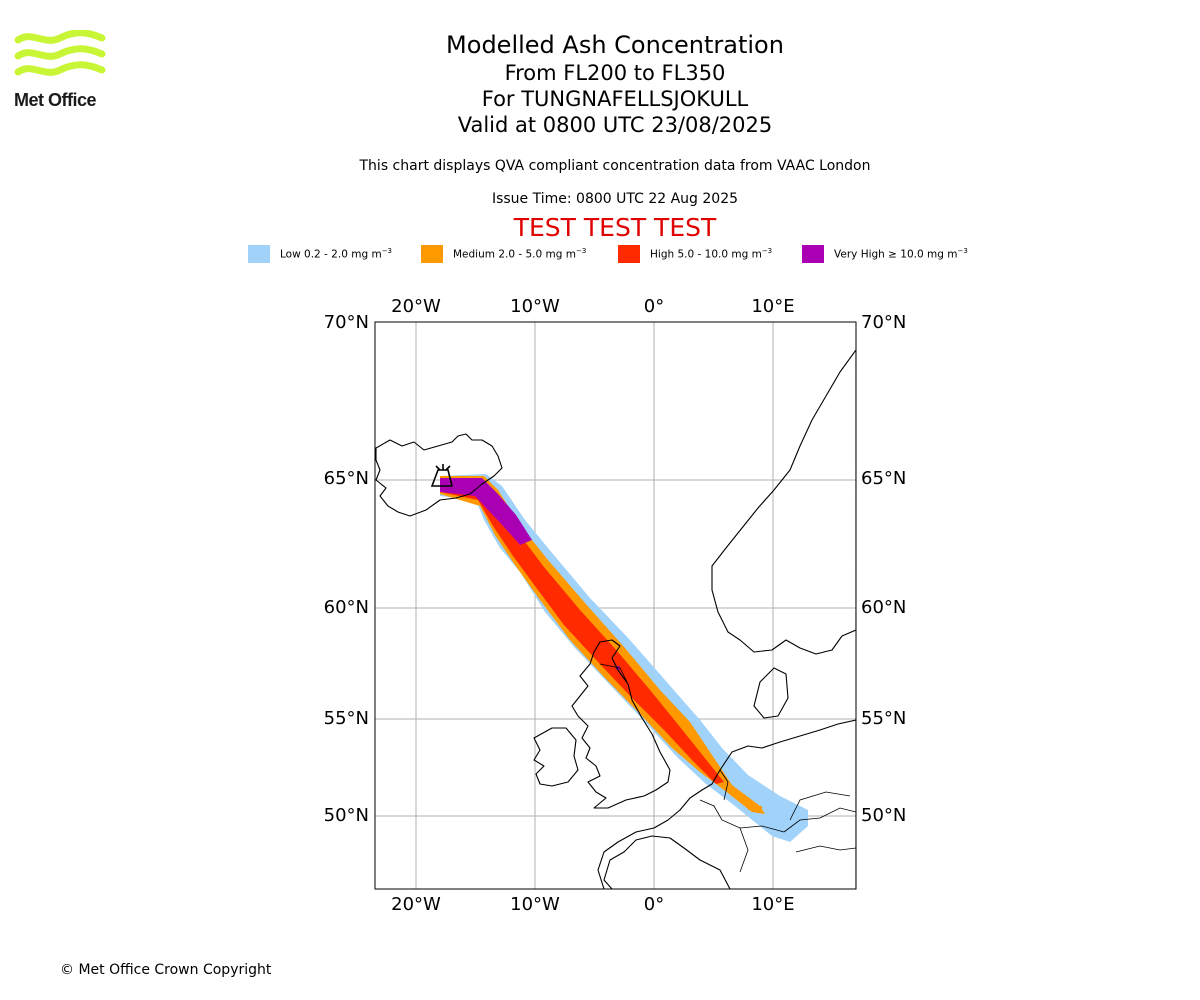  What do you see at coordinates (615, 125) in the screenshot?
I see `subtitle-valid-time: Valid at 0800 UTC 23/08/2025` at bounding box center [615, 125].